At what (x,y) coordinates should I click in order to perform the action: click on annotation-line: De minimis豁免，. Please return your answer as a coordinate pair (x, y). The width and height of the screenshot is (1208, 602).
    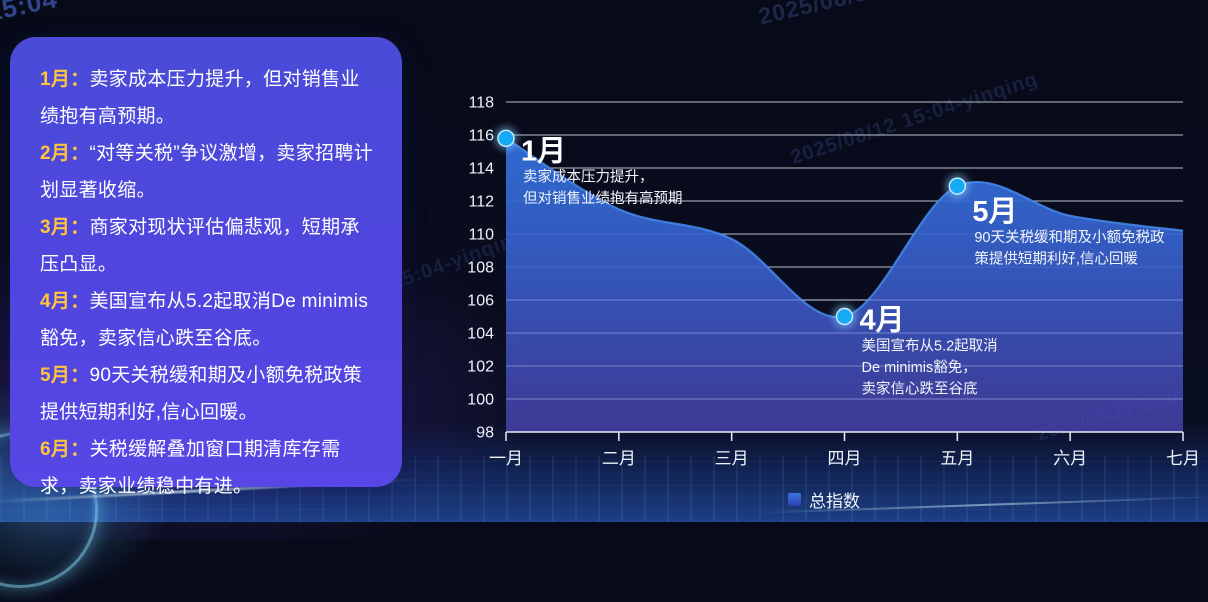
    Looking at the image, I should click on (919, 367).